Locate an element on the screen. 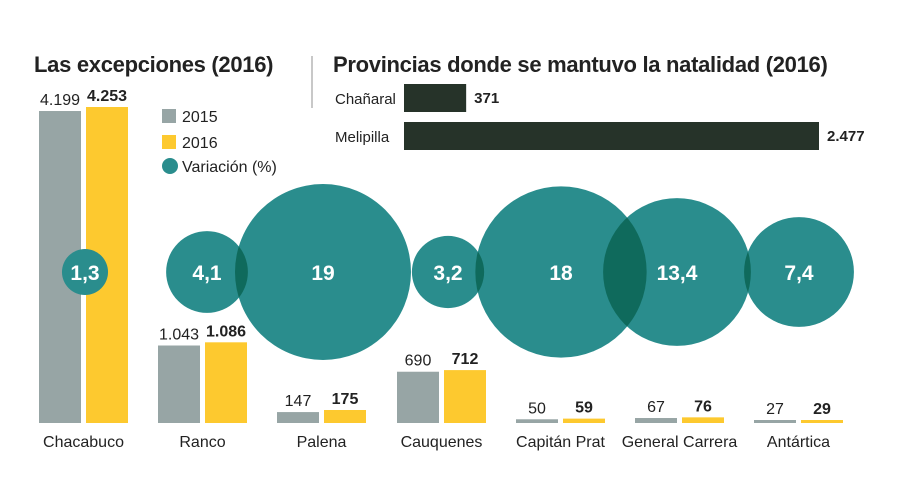 The width and height of the screenshot is (900, 500). value-label-2016: 29 is located at coordinates (822, 409).